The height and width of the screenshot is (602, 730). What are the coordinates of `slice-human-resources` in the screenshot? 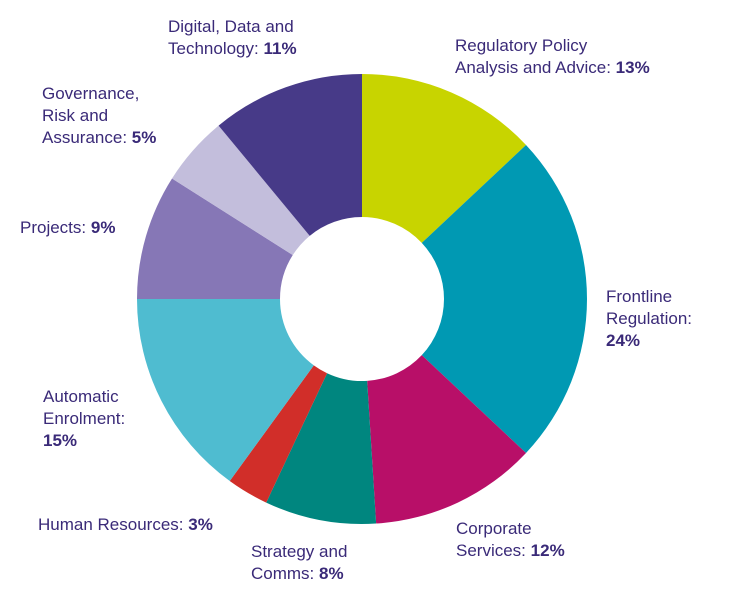 It's located at (278, 434).